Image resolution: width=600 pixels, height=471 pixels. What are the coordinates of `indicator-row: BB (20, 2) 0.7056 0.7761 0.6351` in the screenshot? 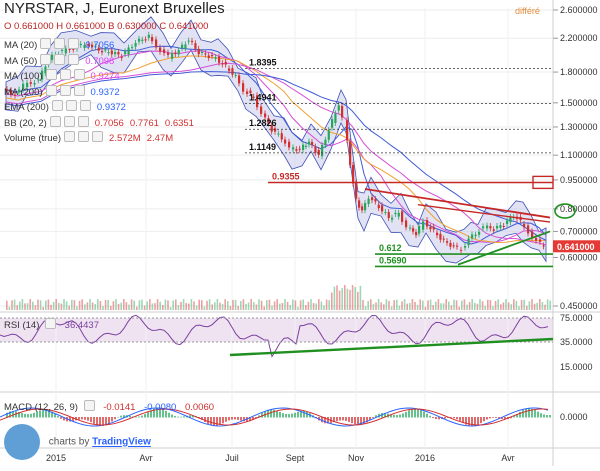 It's located at (99, 122).